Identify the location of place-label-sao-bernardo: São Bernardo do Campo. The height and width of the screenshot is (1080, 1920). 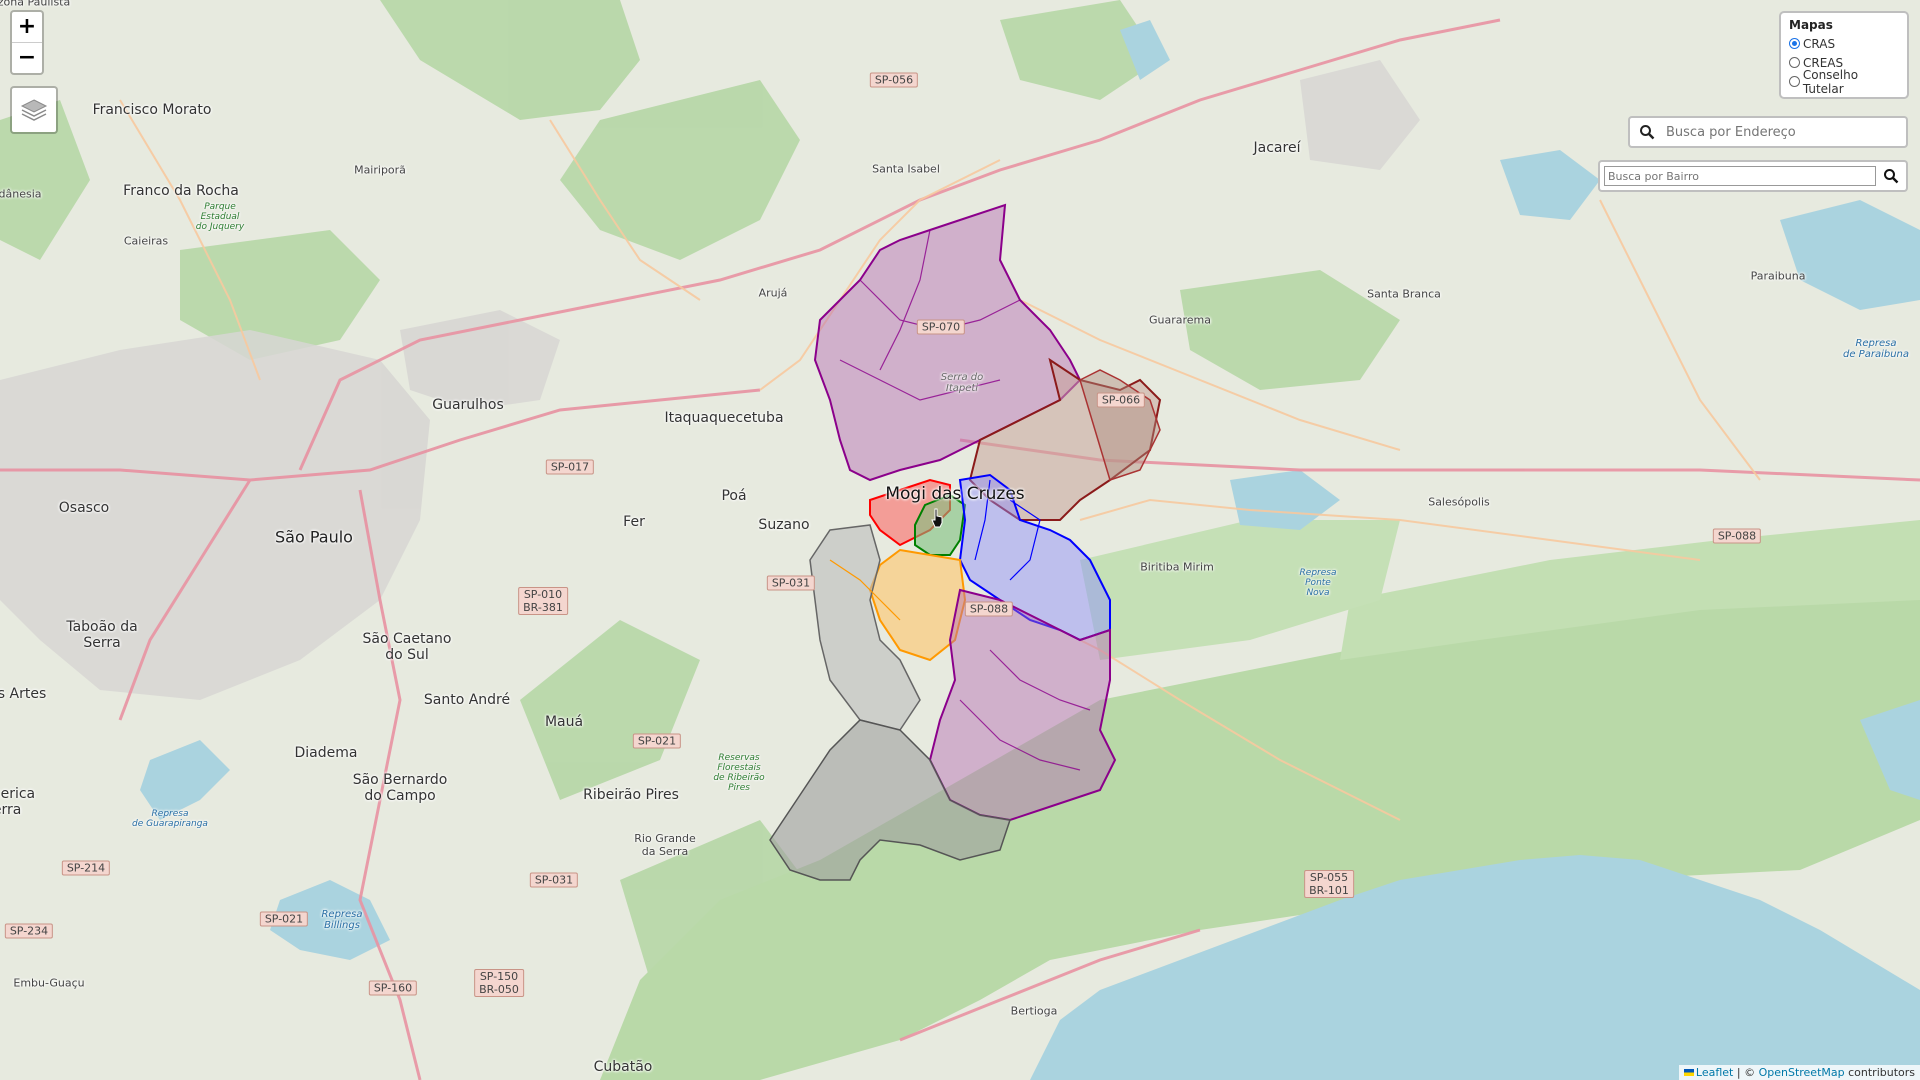
(400, 788).